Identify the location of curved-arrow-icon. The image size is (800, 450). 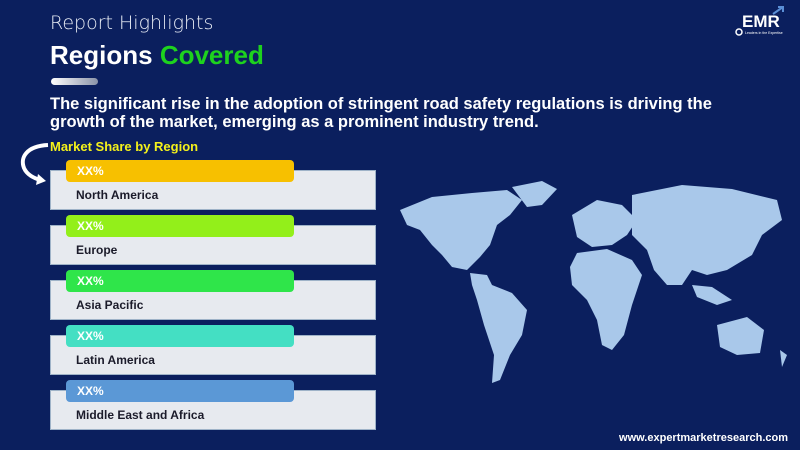
(34, 164).